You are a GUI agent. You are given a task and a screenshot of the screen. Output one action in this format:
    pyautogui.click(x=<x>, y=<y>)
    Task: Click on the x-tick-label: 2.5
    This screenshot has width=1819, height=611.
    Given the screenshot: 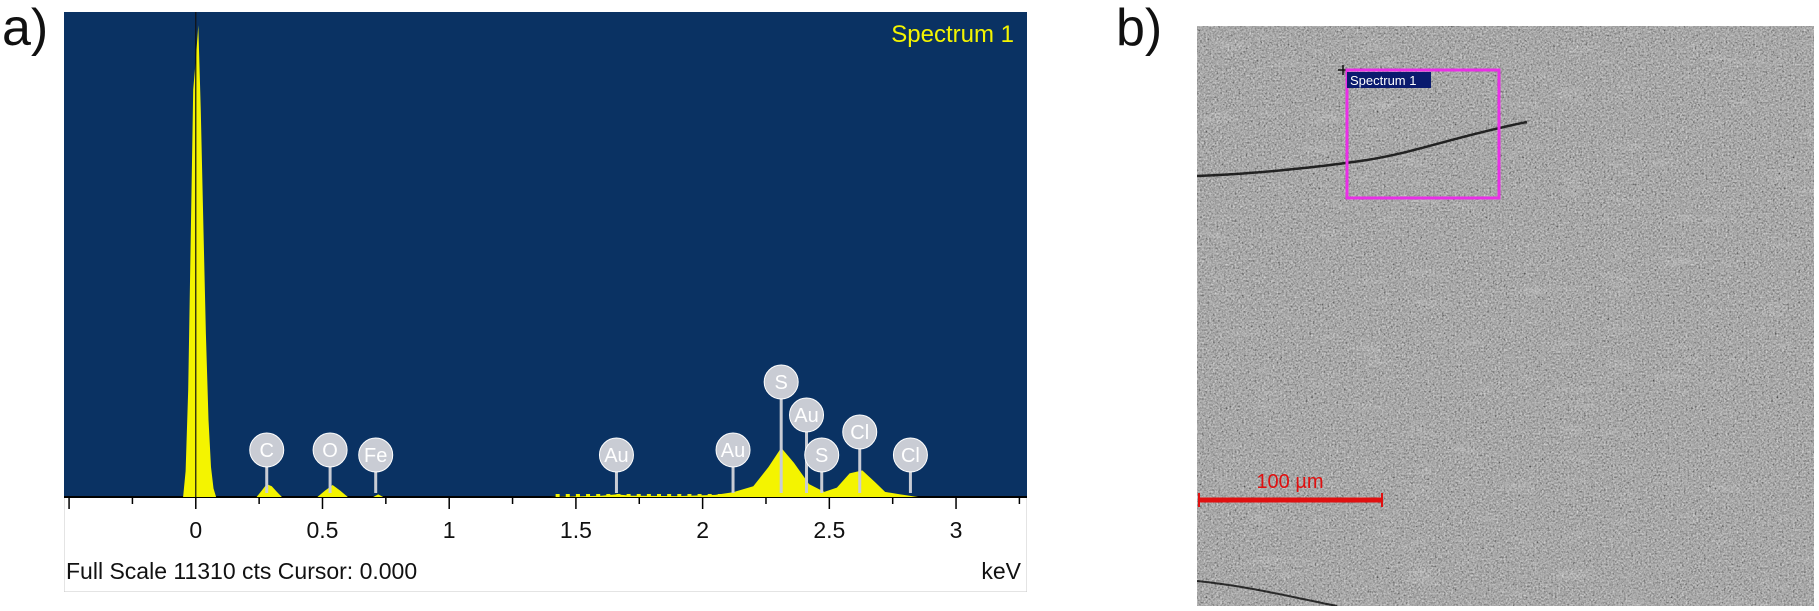 What is the action you would take?
    pyautogui.click(x=829, y=530)
    